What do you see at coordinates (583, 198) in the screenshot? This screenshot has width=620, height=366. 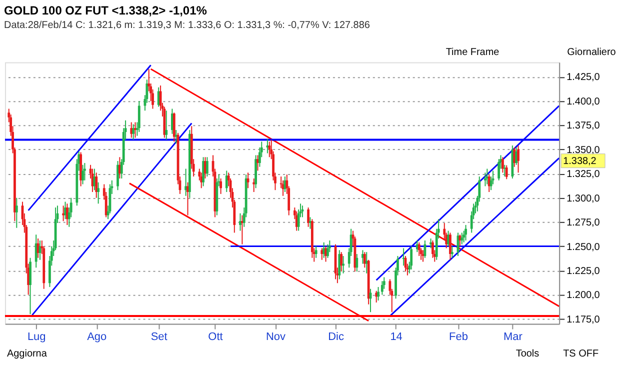 I see `y-tick-label: 1.300,0` at bounding box center [583, 198].